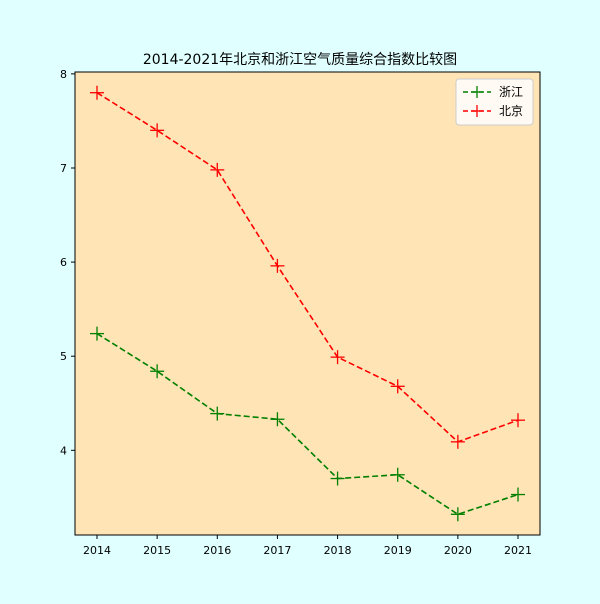 Image resolution: width=600 pixels, height=604 pixels. Describe the element at coordinates (458, 550) in the screenshot. I see `x-tick-label: 2020` at that location.